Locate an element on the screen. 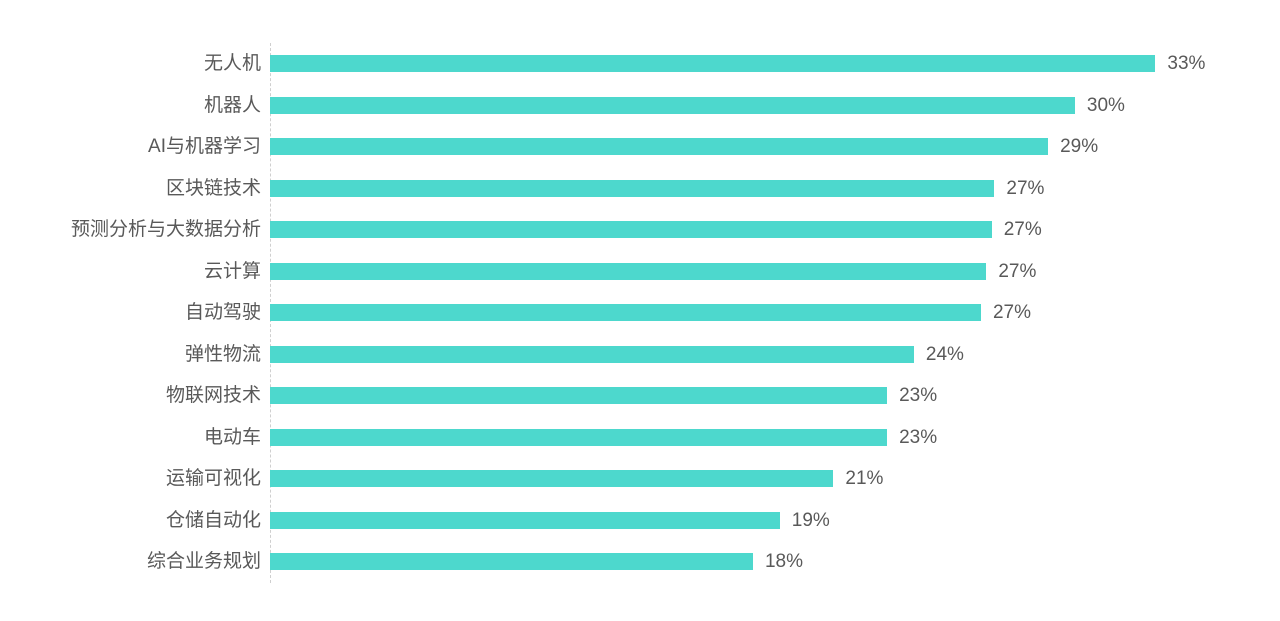  category-label: 运输可视化 is located at coordinates (213, 479).